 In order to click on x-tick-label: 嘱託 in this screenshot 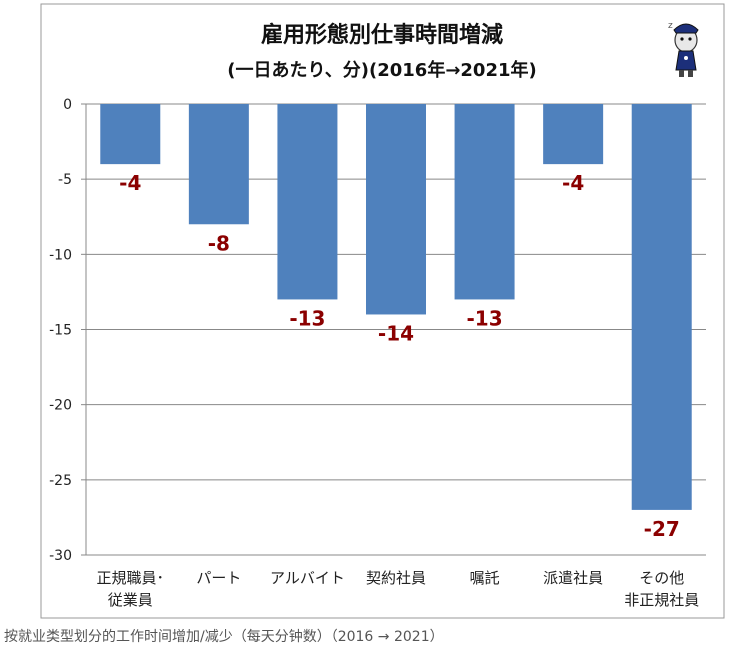, I will do `click(485, 578)`.